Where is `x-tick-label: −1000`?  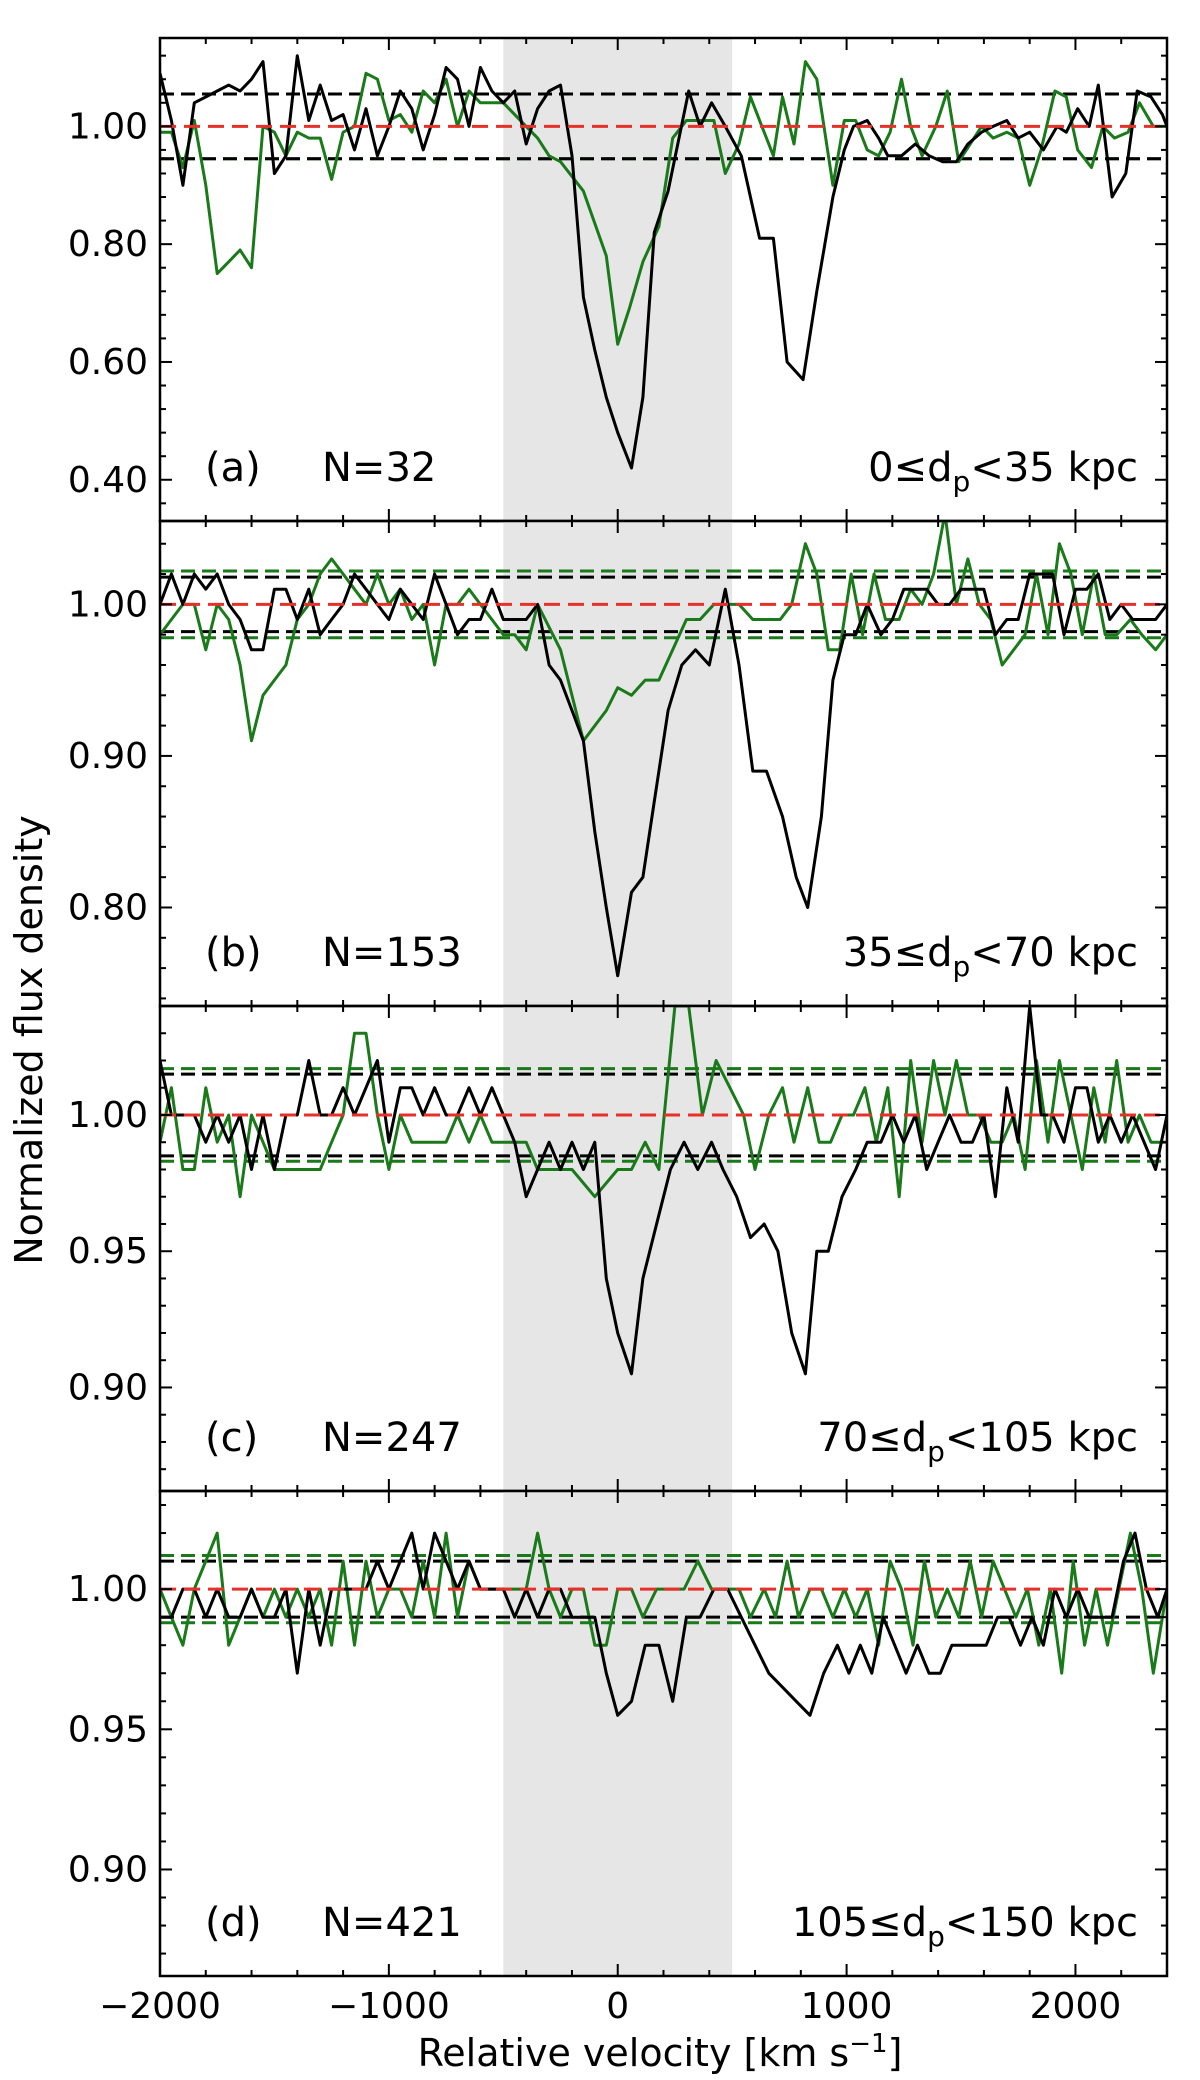 x-tick-label: −1000 is located at coordinates (389, 2006).